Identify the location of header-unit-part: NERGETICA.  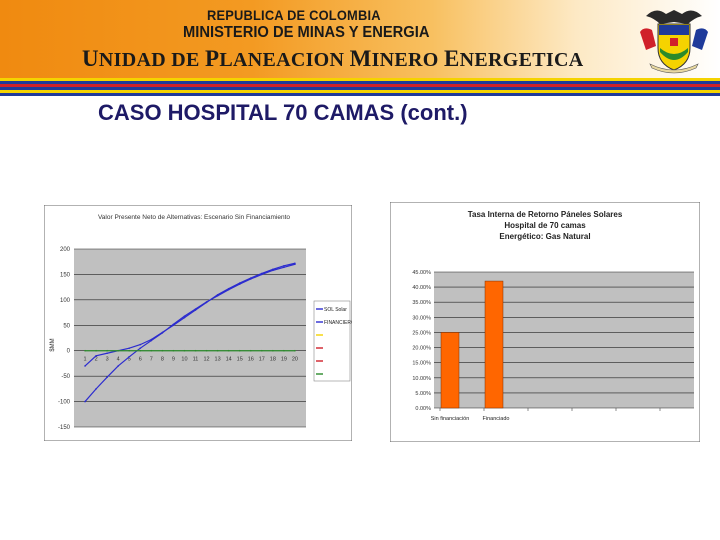
(521, 60).